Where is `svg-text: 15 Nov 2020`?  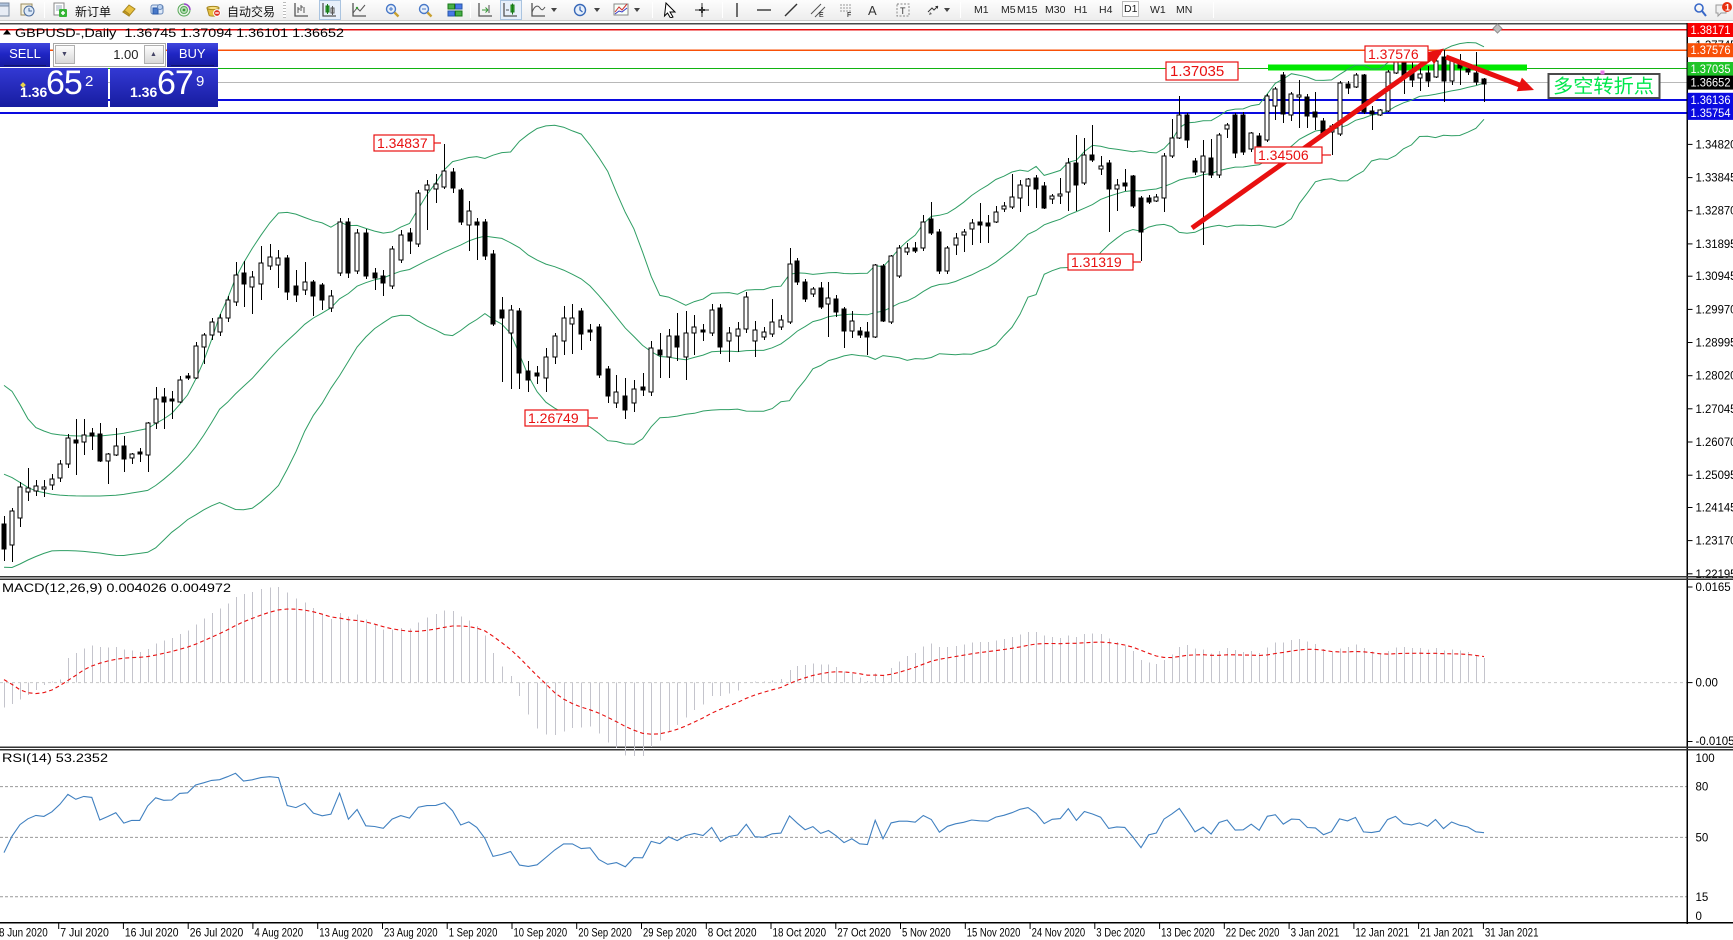
svg-text: 15 Nov 2020 is located at coordinates (994, 933).